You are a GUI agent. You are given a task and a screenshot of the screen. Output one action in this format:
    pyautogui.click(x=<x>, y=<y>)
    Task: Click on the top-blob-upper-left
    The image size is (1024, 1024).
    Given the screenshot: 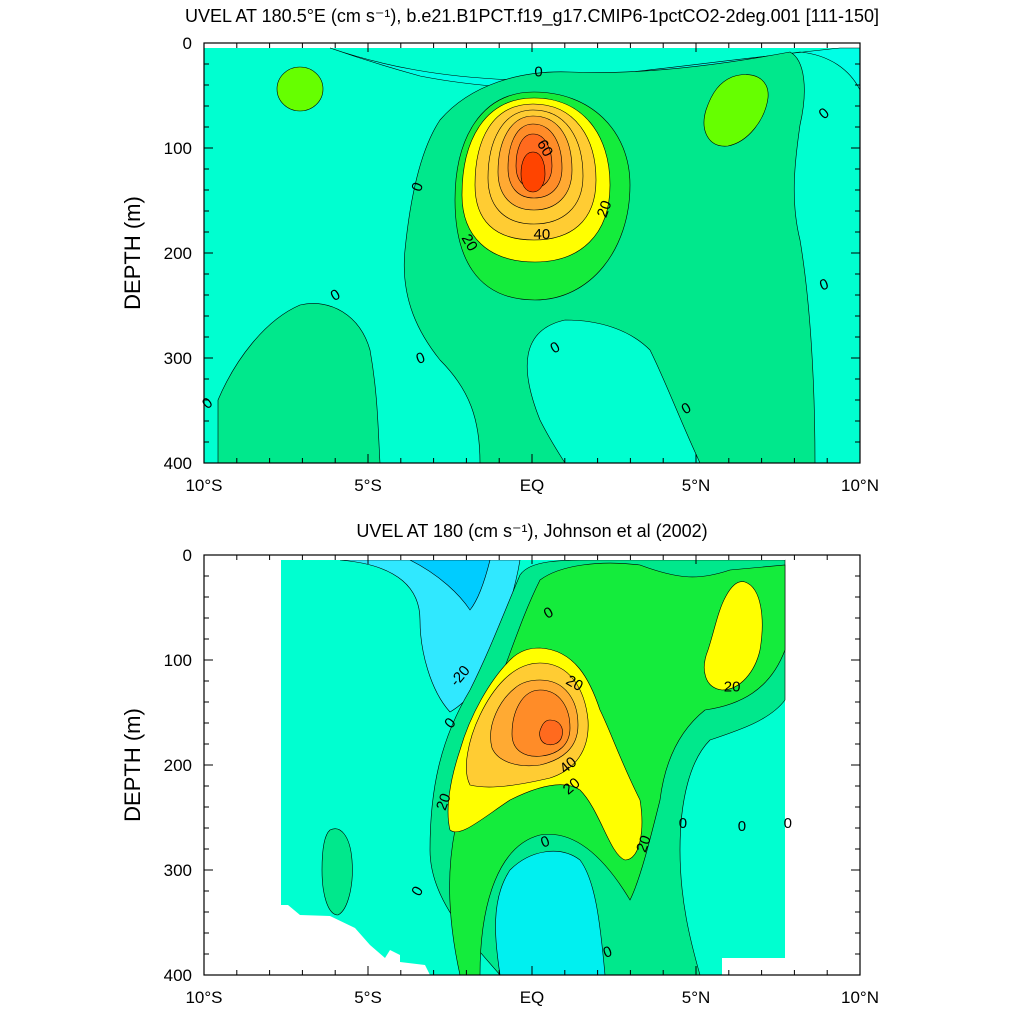 What is the action you would take?
    pyautogui.click(x=300, y=89)
    